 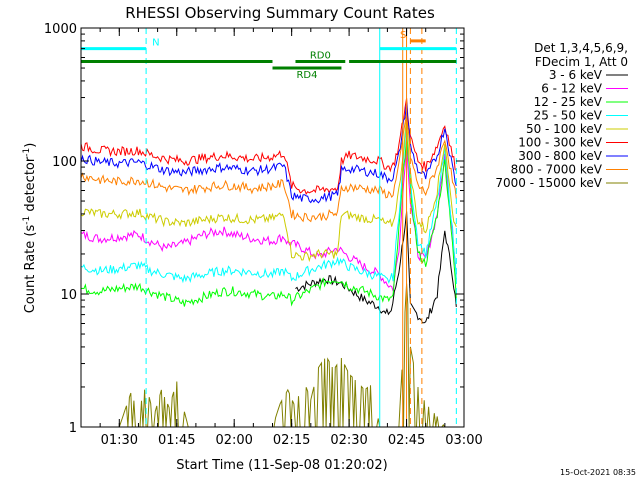 What do you see at coordinates (27, 152) in the screenshot?
I see `y-axis-label-sup2: -1` at bounding box center [27, 152].